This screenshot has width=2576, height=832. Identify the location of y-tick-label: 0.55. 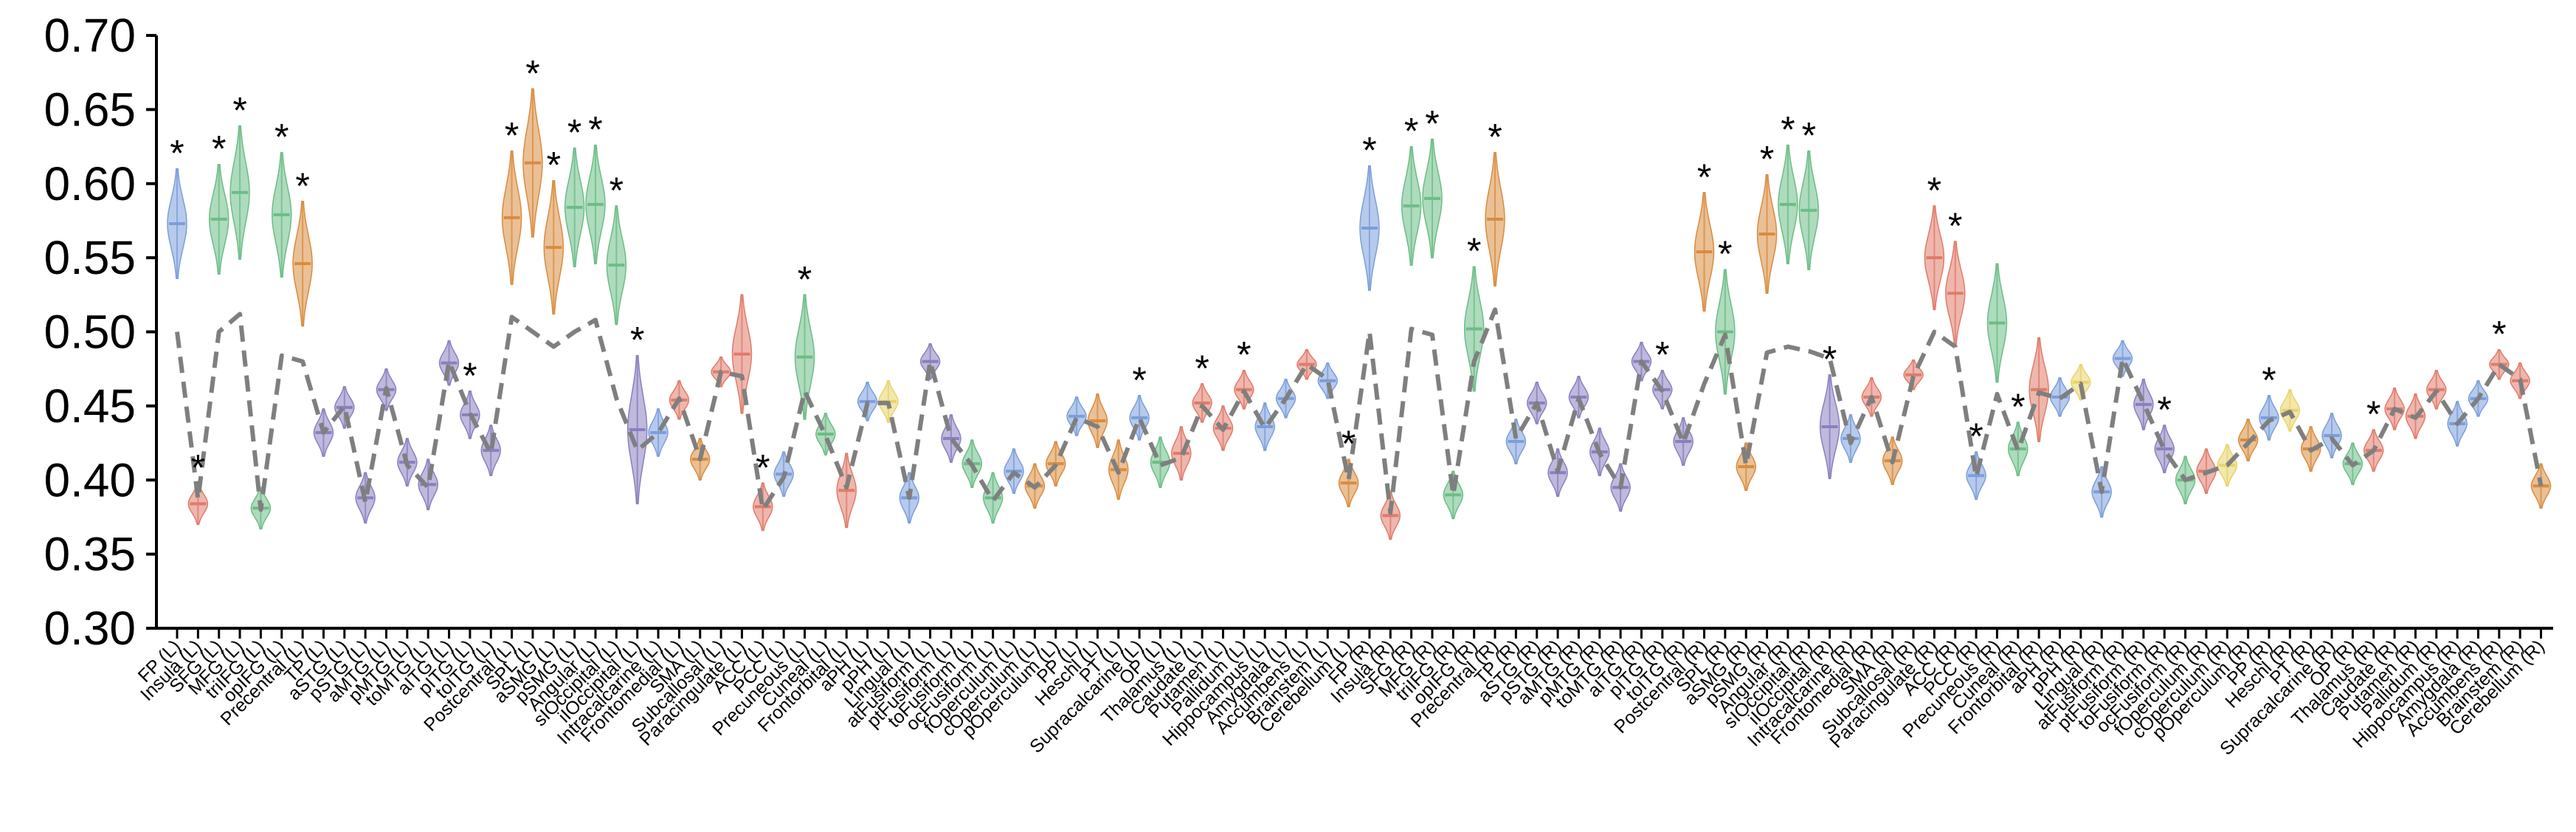
(90, 257).